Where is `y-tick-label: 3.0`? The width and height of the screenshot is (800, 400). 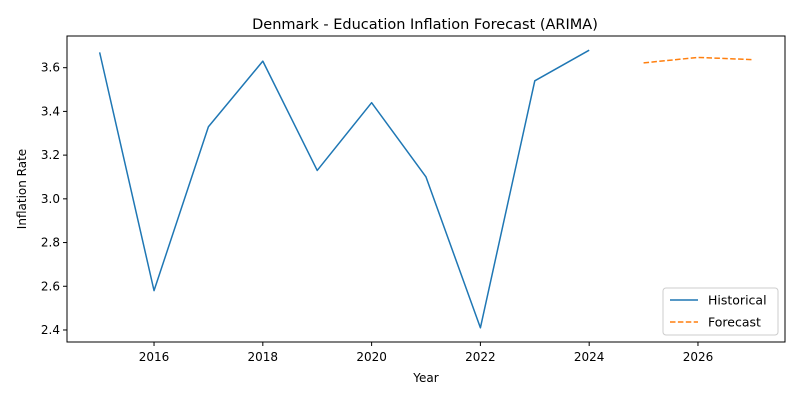
y-tick-label: 3.0 is located at coordinates (50, 199).